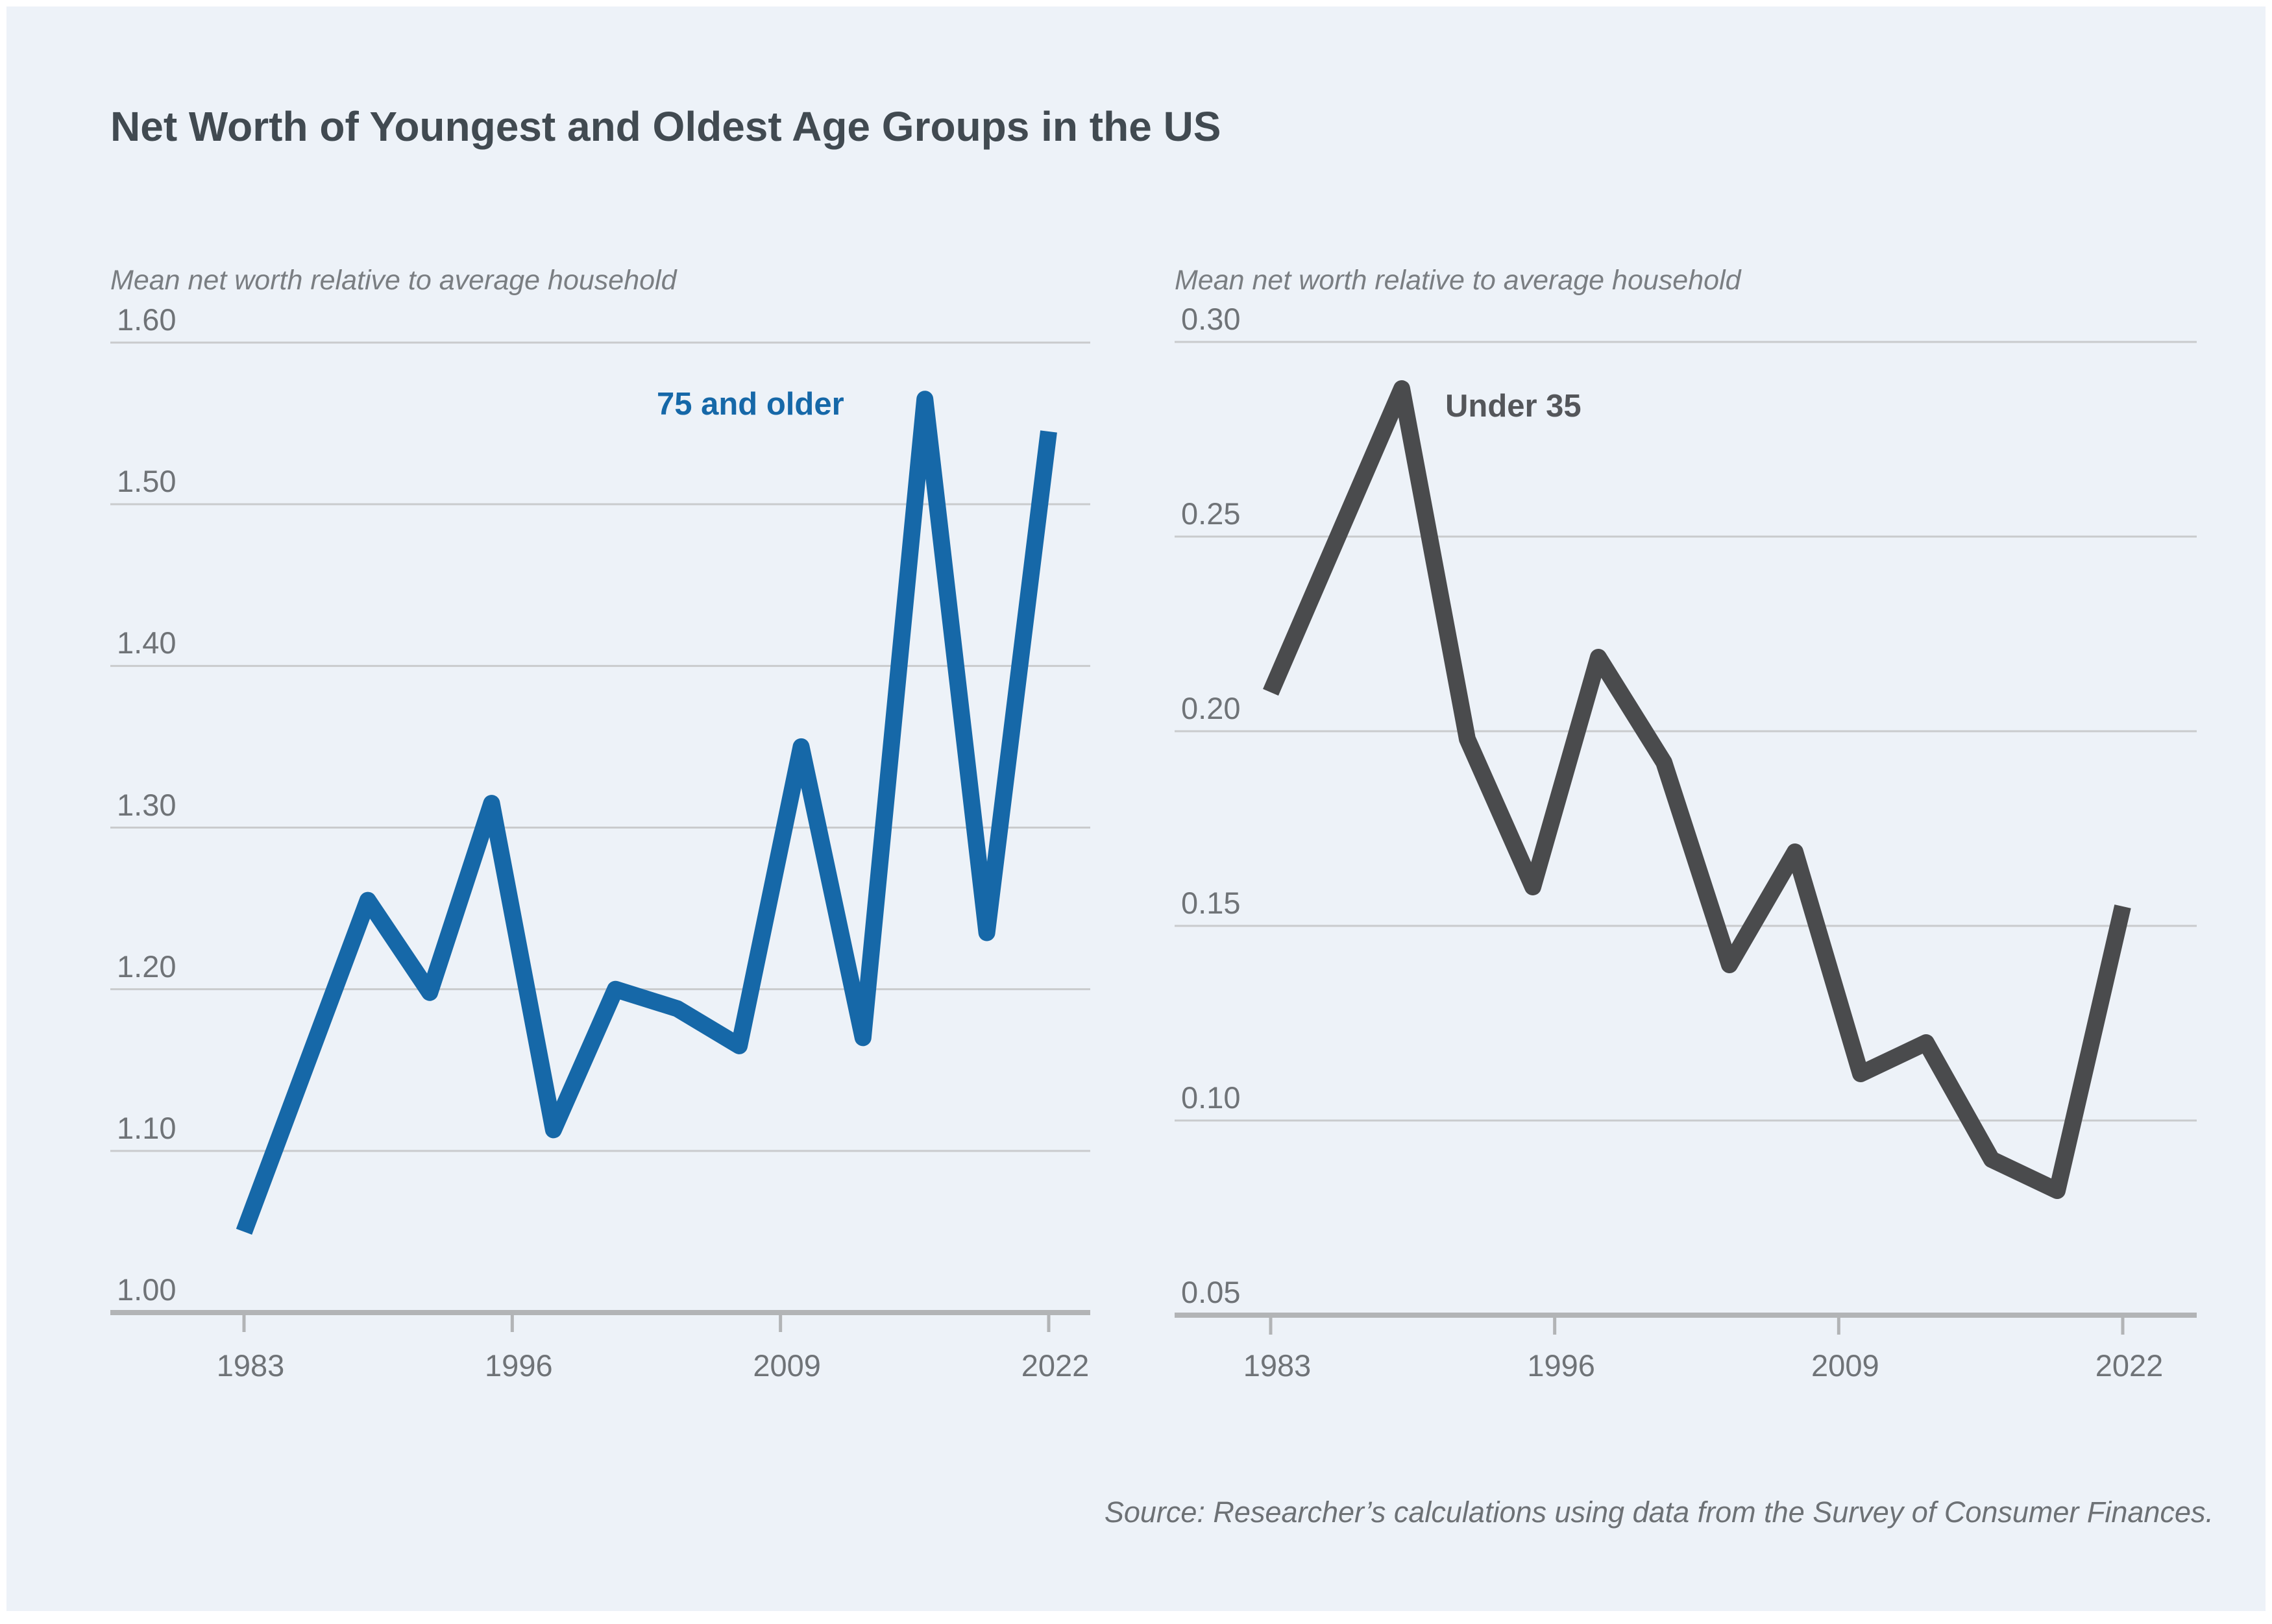 This screenshot has width=2272, height=1624. Describe the element at coordinates (1211, 1292) in the screenshot. I see `y-axis-tick-label: 0.05` at that location.